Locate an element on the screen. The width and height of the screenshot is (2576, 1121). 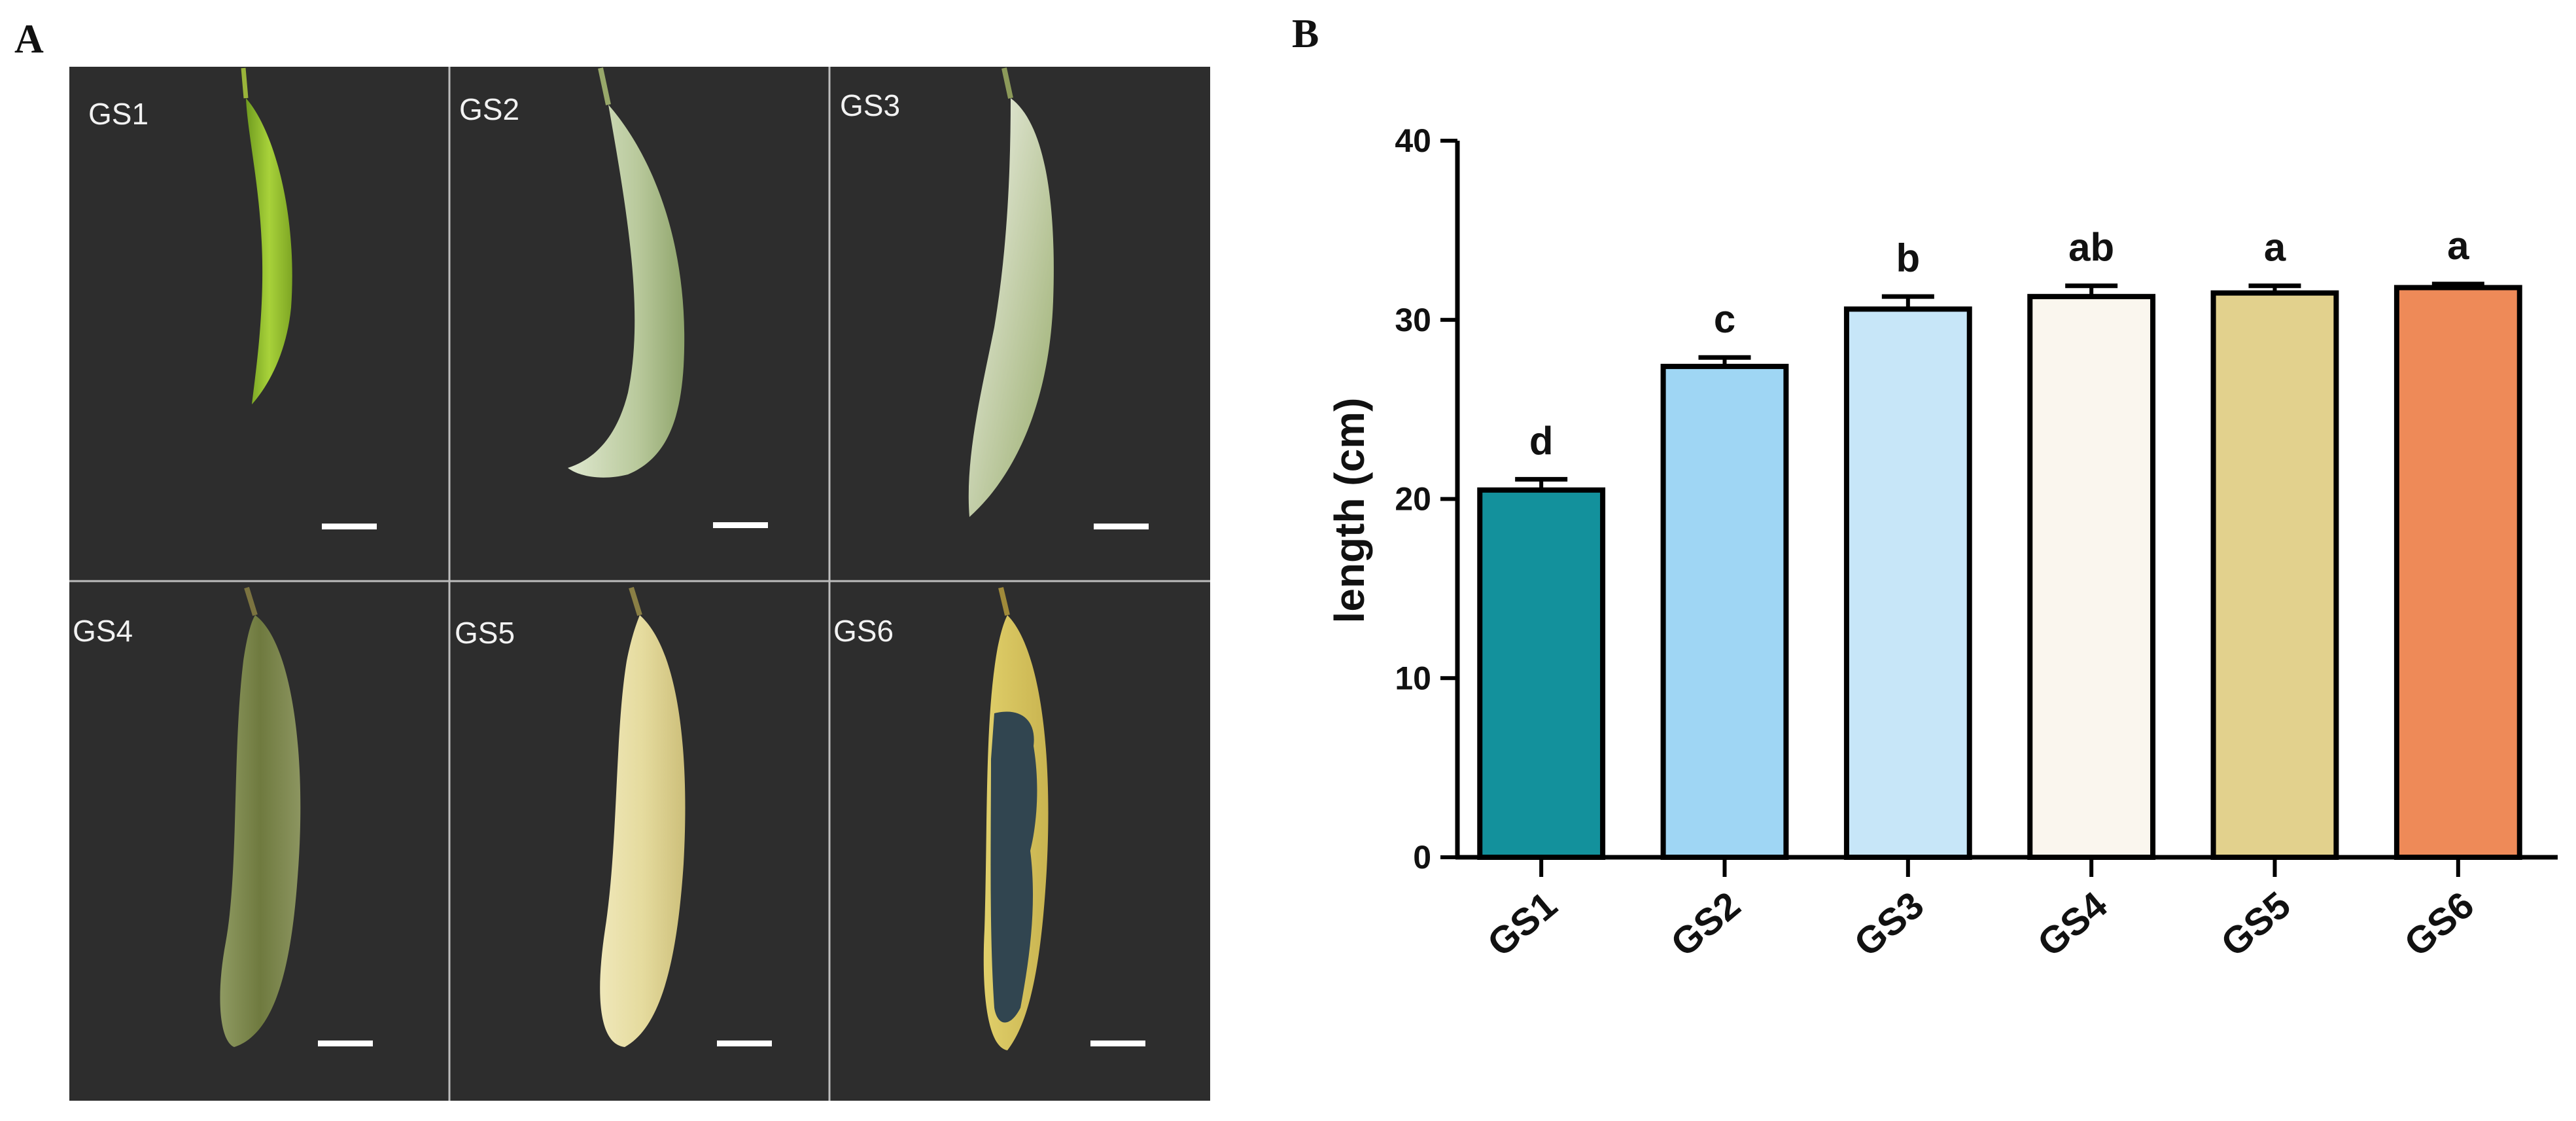
photo-gs3: GS3 is located at coordinates (994, 298).